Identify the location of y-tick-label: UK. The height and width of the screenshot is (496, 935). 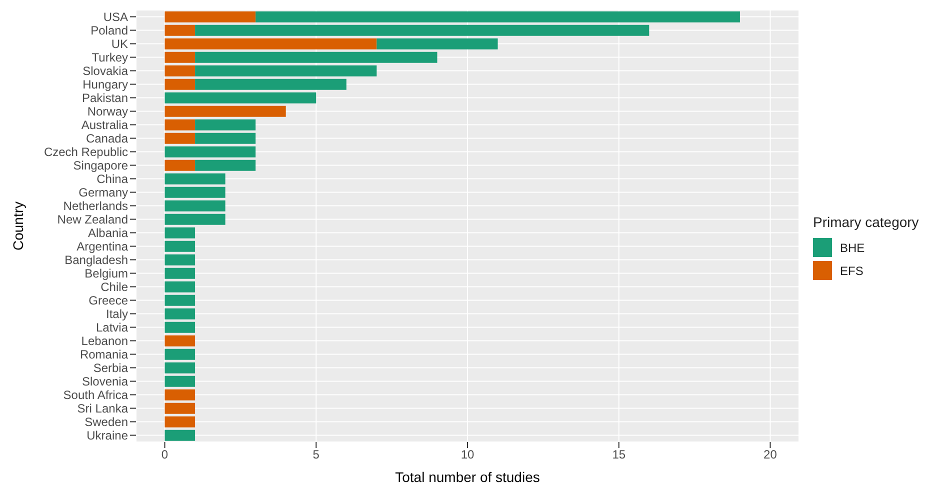
(119, 44).